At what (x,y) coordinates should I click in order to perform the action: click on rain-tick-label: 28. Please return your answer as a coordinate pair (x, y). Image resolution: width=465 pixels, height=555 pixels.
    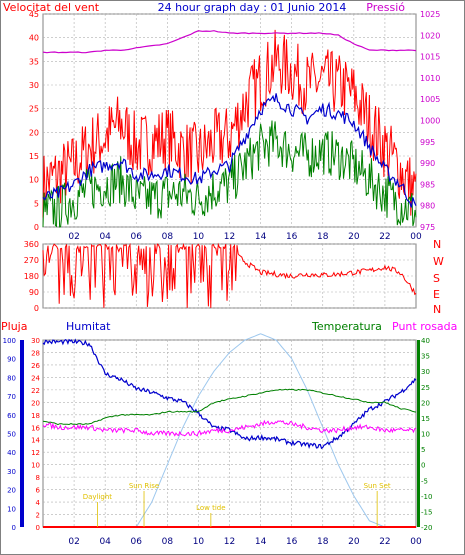
    Looking at the image, I should click on (35, 353).